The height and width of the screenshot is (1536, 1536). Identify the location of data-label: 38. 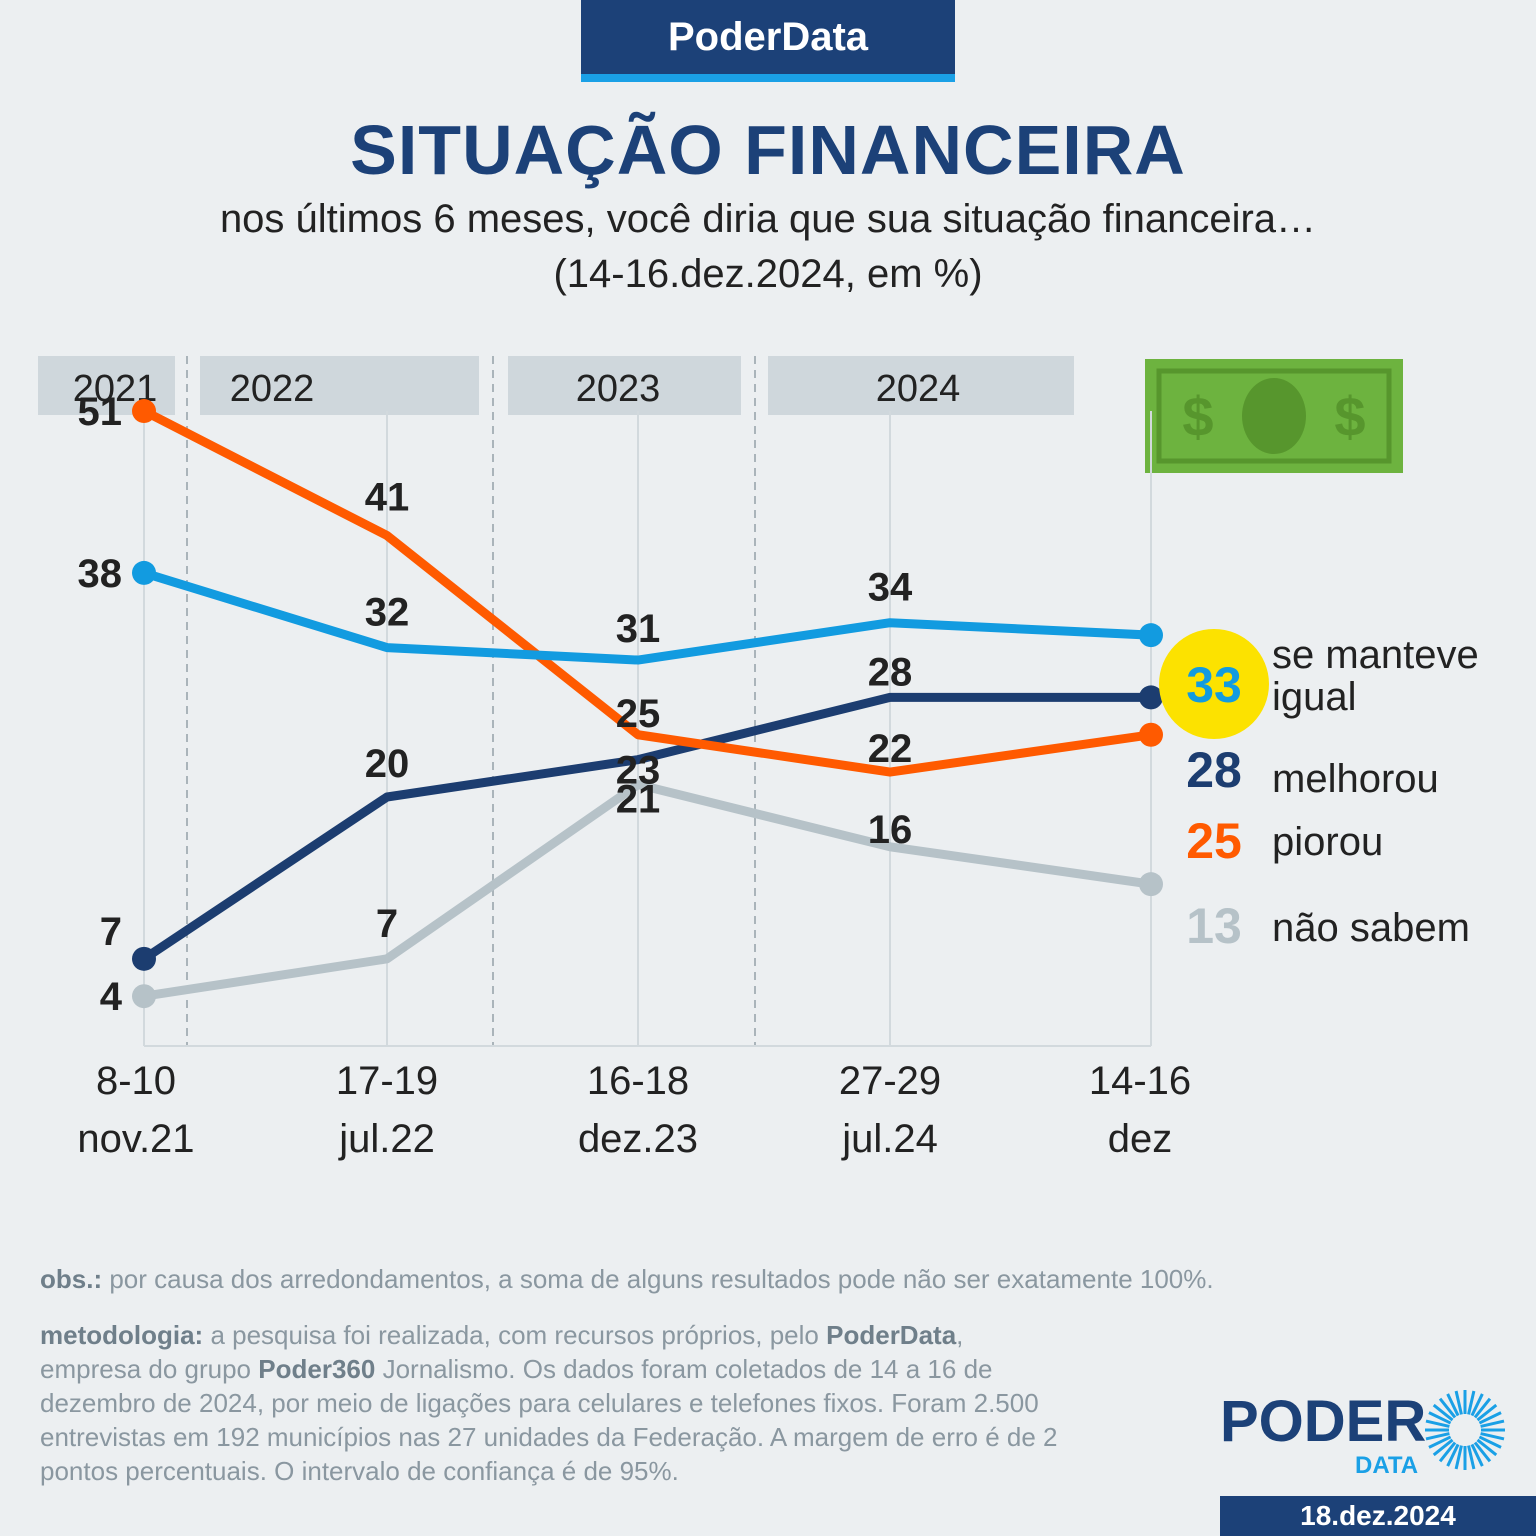
(100, 574).